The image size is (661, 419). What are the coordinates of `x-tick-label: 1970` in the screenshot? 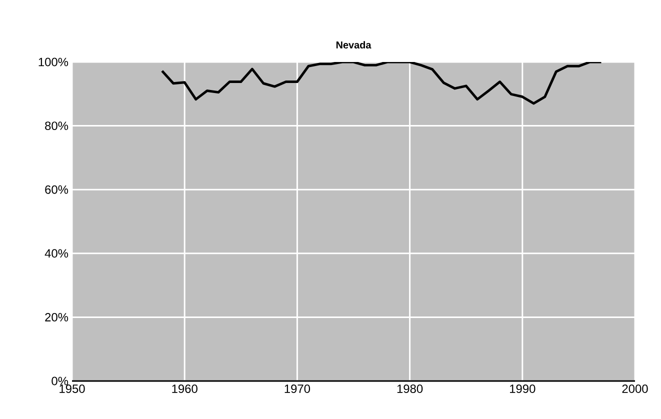 It's located at (297, 388).